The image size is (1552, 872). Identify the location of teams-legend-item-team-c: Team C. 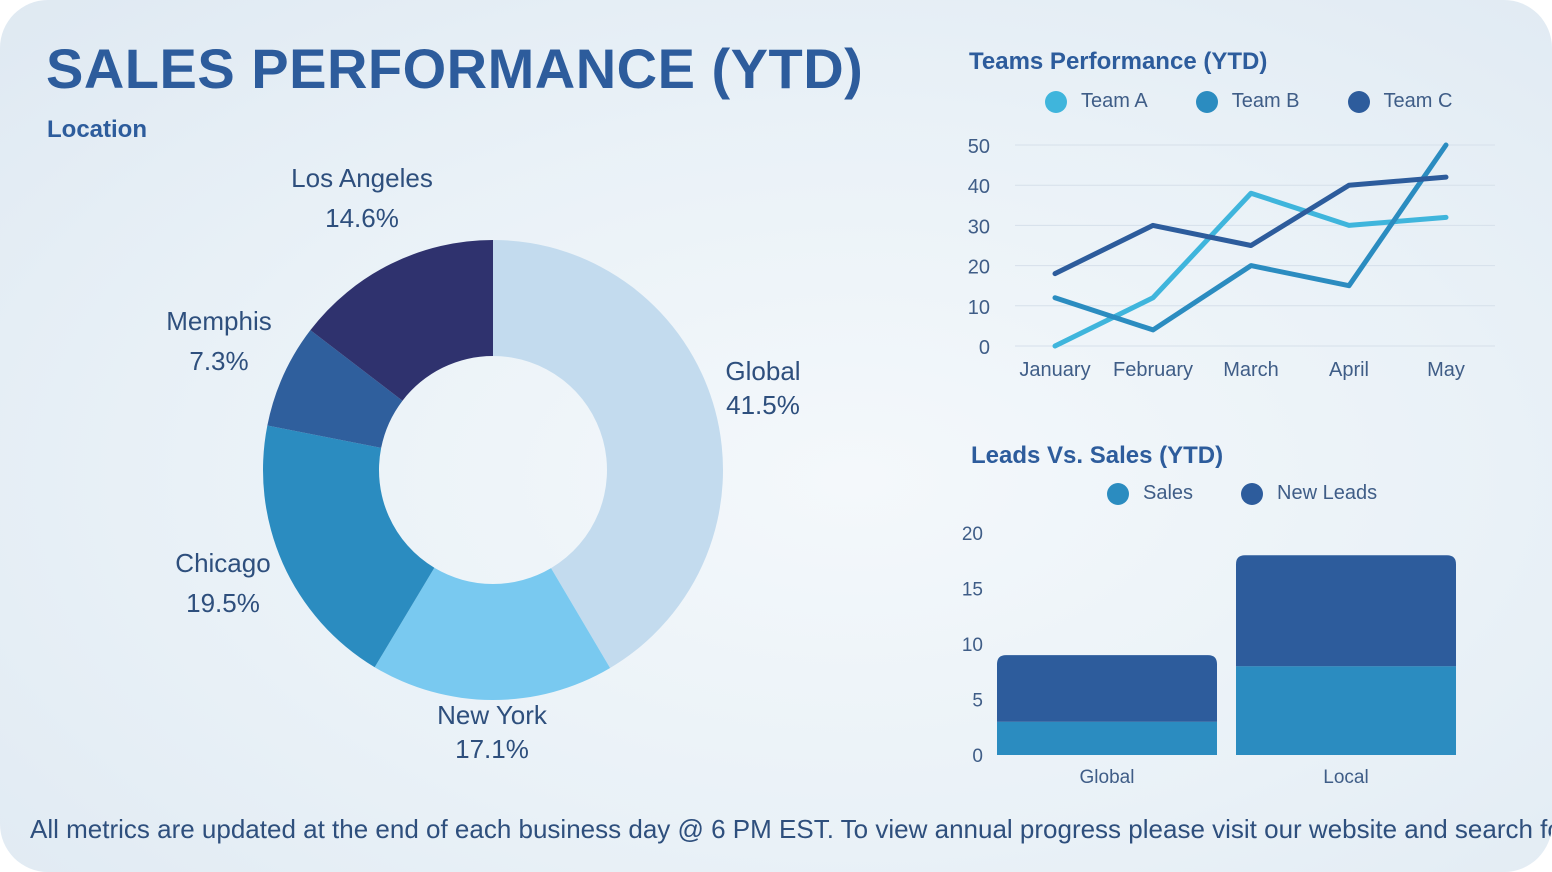
(1400, 101).